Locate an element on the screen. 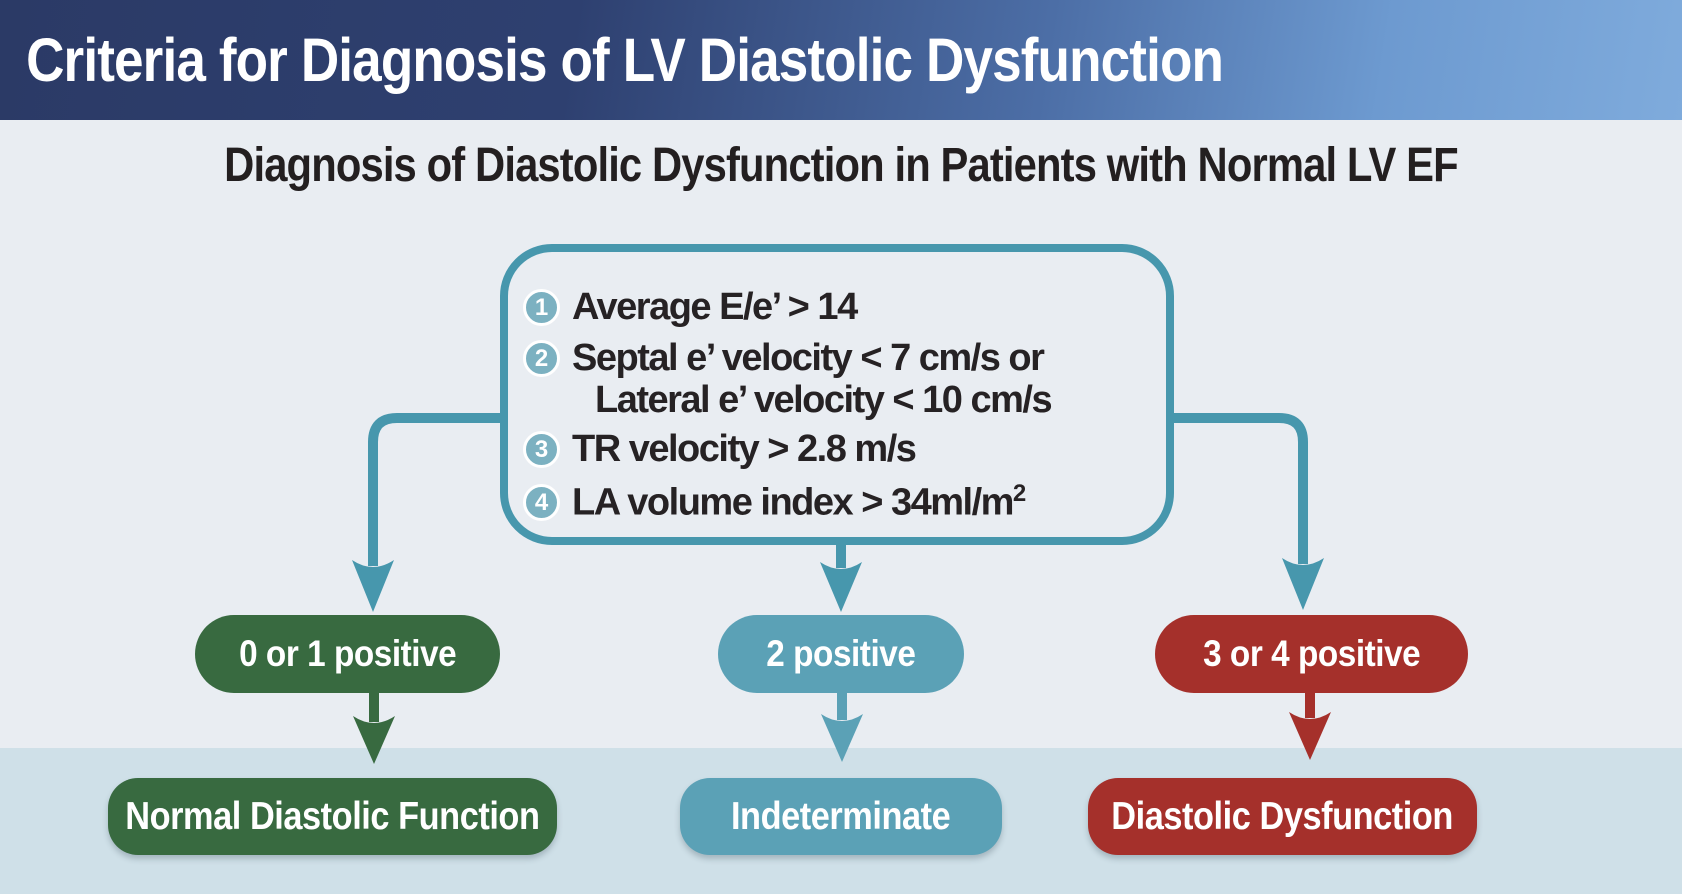  criterion-row-3: 3 TR velocity > 2.8 m/s is located at coordinates (720, 449).